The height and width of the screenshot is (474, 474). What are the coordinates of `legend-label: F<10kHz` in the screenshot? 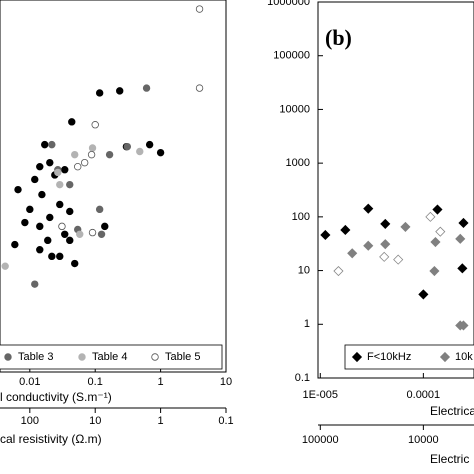 It's located at (389, 357).